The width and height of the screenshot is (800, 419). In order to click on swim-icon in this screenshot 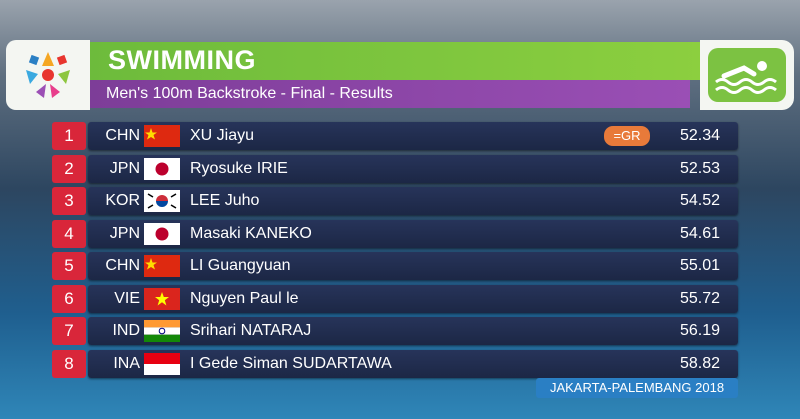, I will do `click(747, 75)`.